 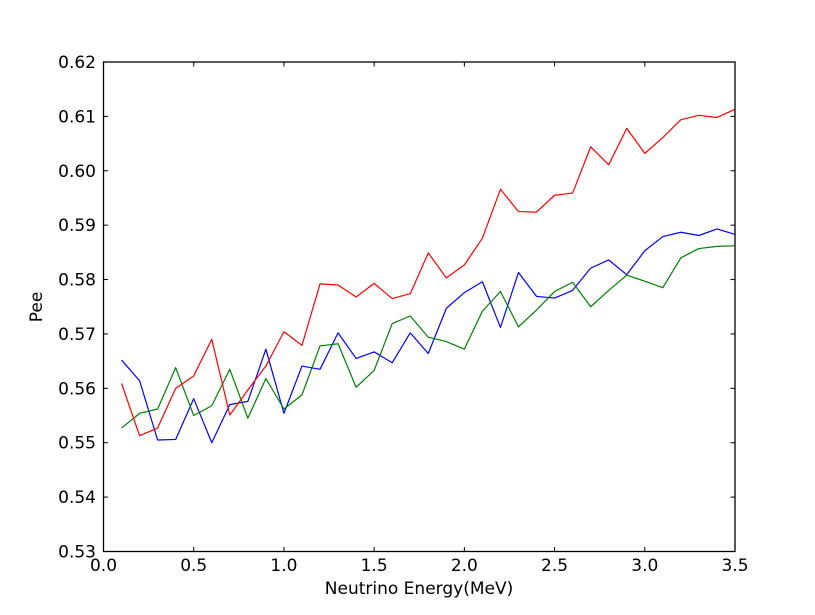 What do you see at coordinates (464, 566) in the screenshot?
I see `x-tick-label: 2.0` at bounding box center [464, 566].